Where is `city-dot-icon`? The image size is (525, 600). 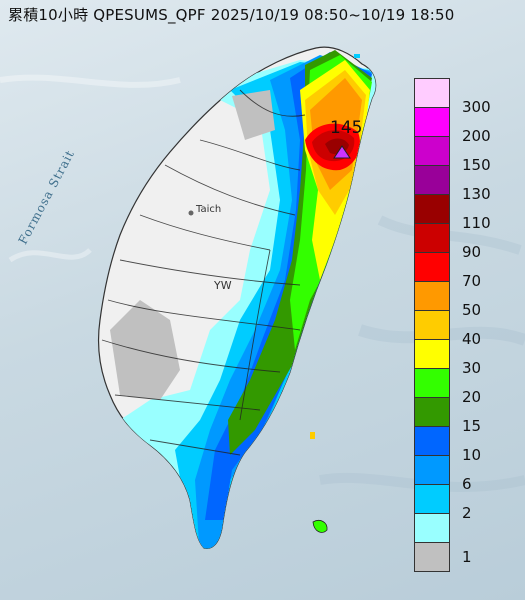 city-dot-icon is located at coordinates (191, 213).